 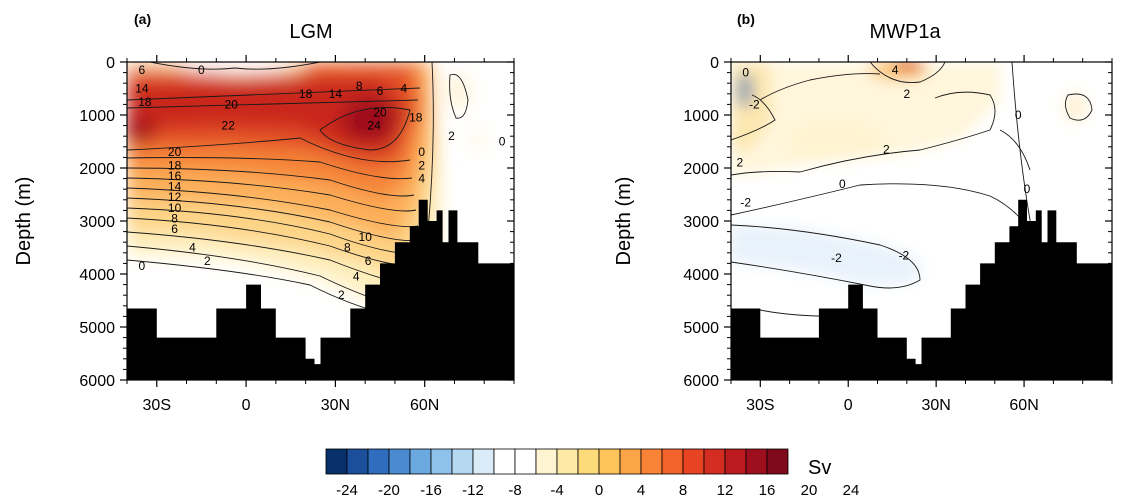 I want to click on colorbar-tick-label: 12, so click(x=725, y=490).